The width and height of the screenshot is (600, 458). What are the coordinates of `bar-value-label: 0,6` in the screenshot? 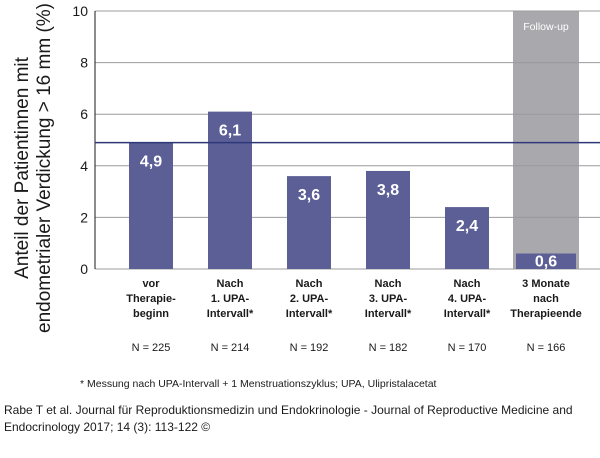 It's located at (546, 262).